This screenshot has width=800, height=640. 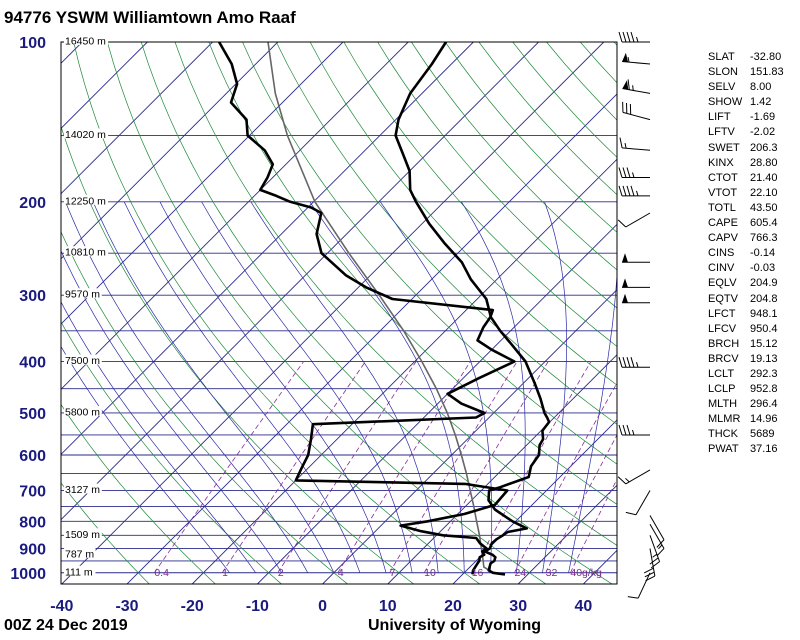 I want to click on index-value: 296.4, so click(x=764, y=404).